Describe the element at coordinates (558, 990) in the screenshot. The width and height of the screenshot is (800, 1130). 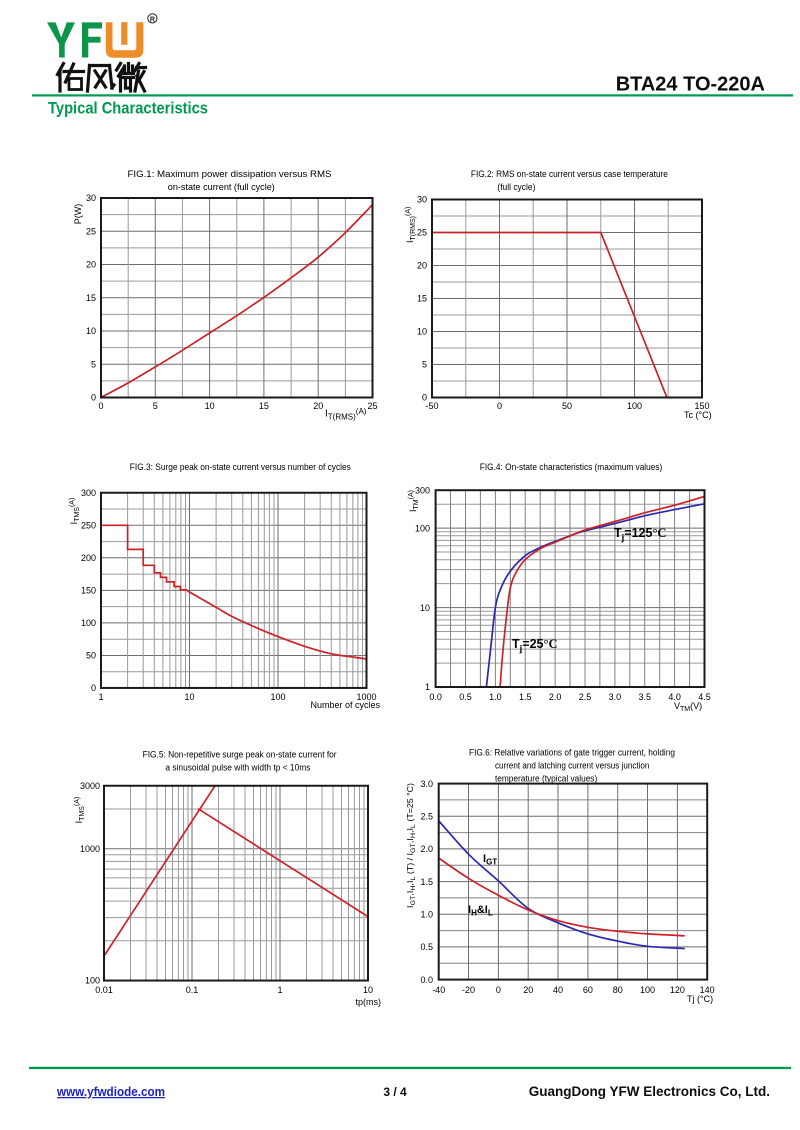
I see `svg-text: 40` at that location.